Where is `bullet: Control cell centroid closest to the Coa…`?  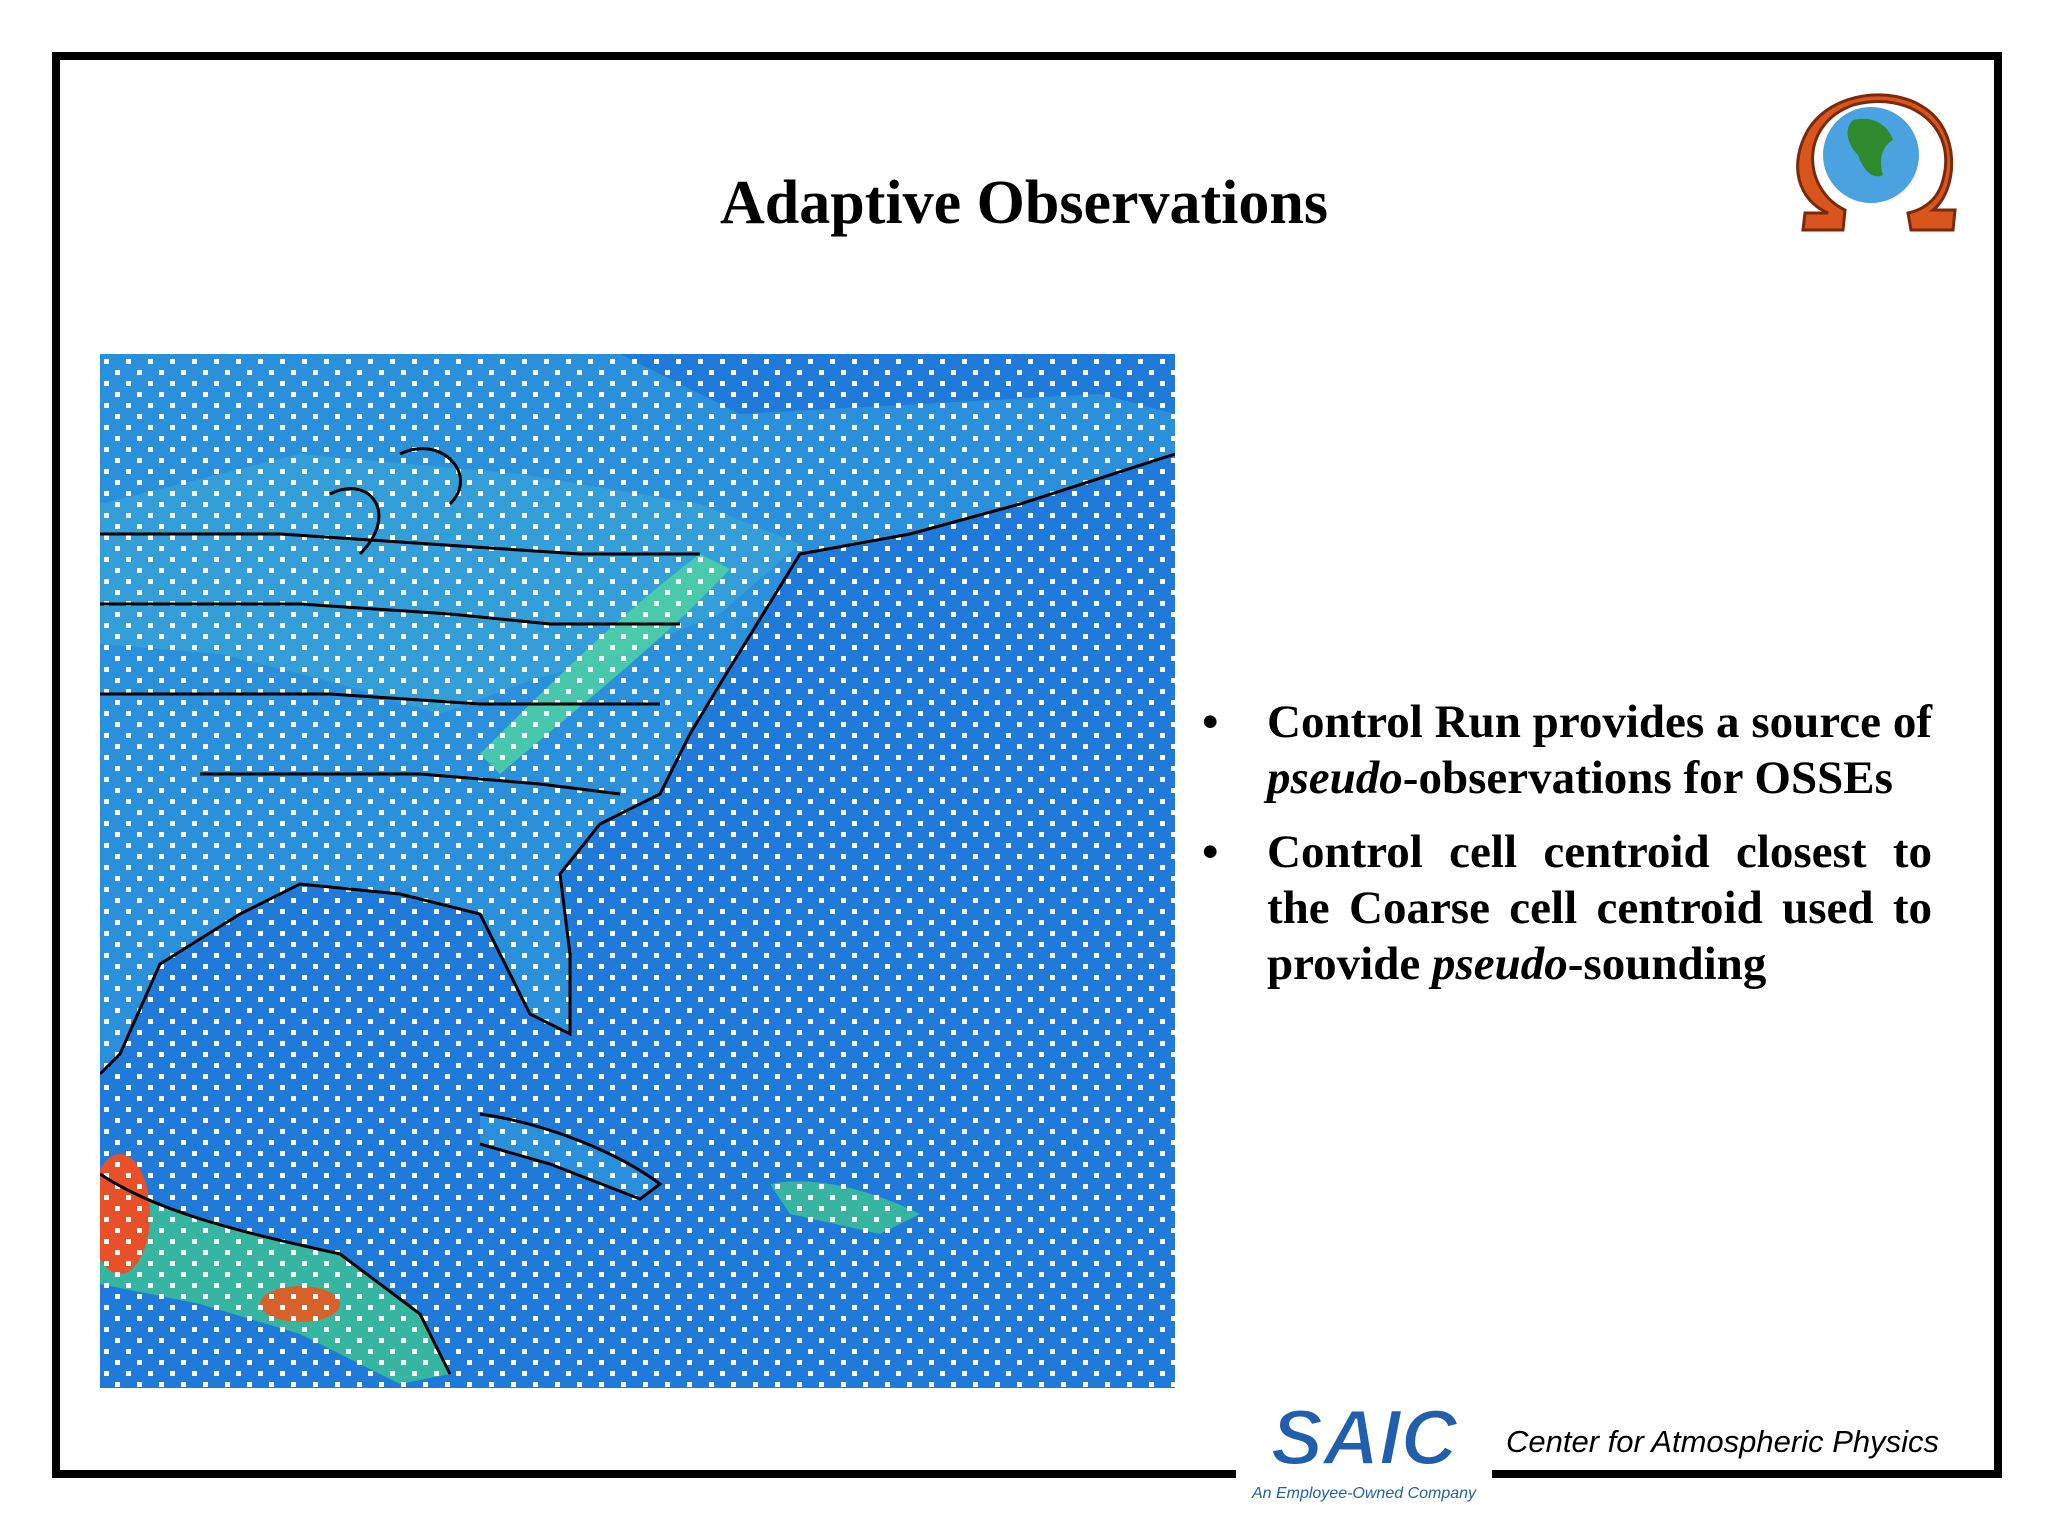 bullet: Control cell centroid closest to the Coa… is located at coordinates (1567, 908).